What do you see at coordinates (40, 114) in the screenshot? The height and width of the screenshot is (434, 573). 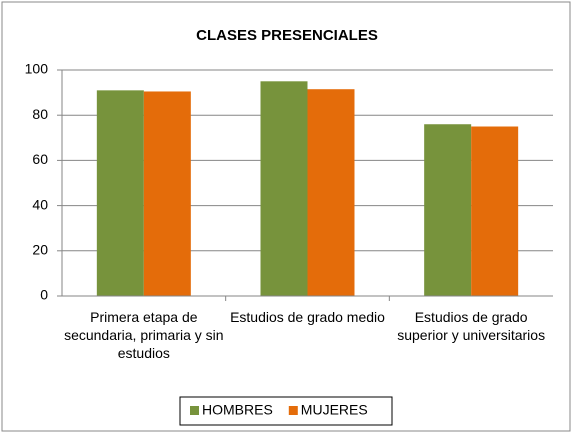 I see `y-tick-label: 80` at bounding box center [40, 114].